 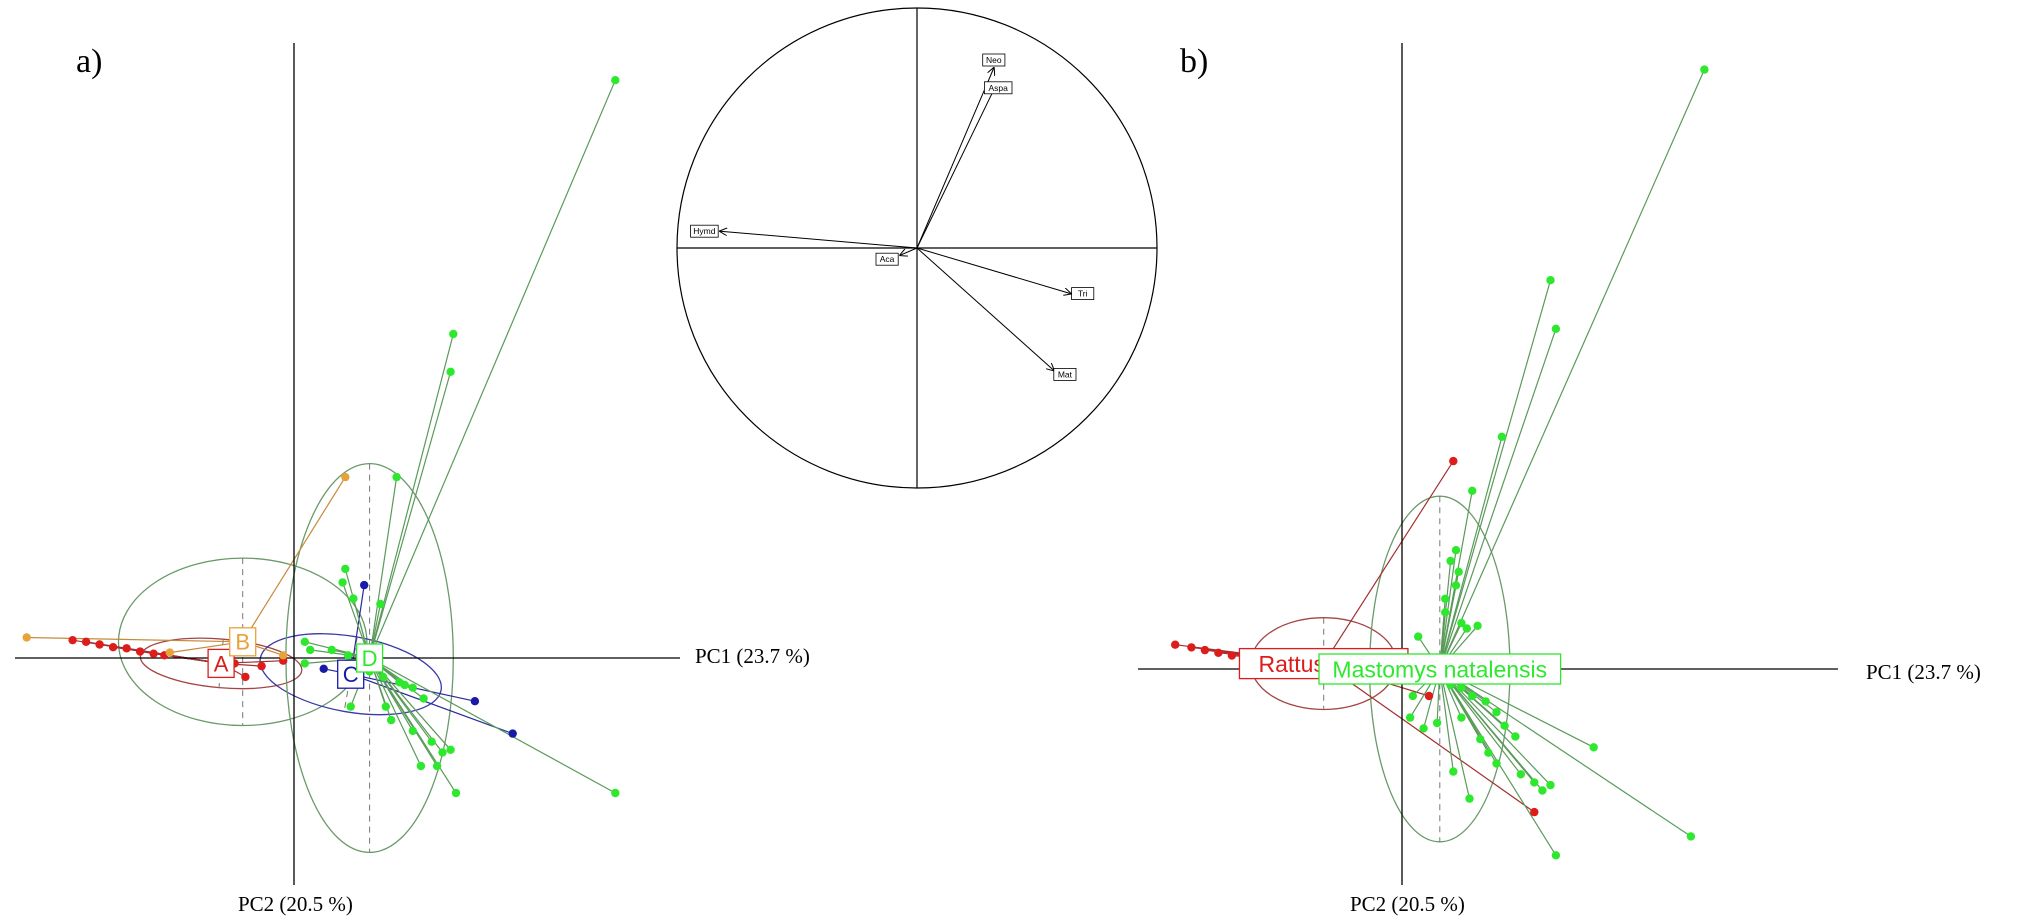 What do you see at coordinates (221, 663) in the screenshot?
I see `a-label-a: A` at bounding box center [221, 663].